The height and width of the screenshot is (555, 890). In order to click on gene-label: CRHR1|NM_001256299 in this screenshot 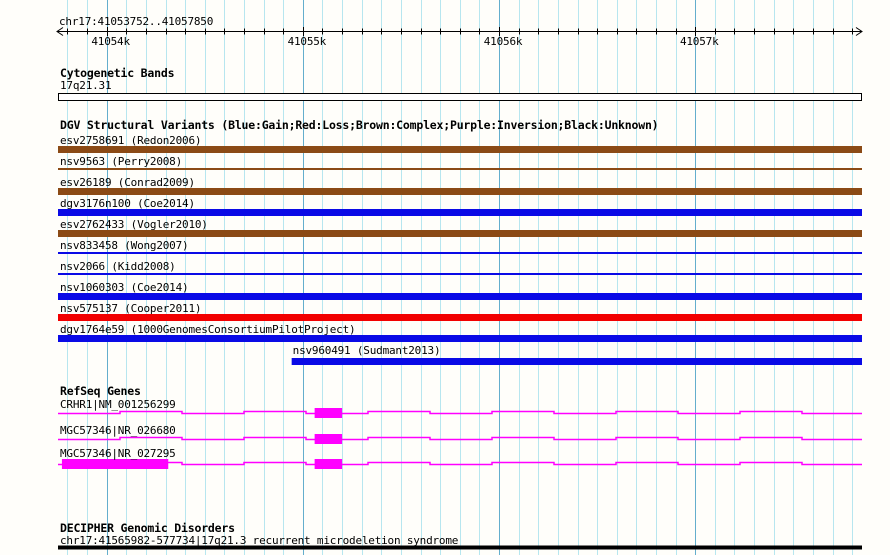, I will do `click(118, 404)`.